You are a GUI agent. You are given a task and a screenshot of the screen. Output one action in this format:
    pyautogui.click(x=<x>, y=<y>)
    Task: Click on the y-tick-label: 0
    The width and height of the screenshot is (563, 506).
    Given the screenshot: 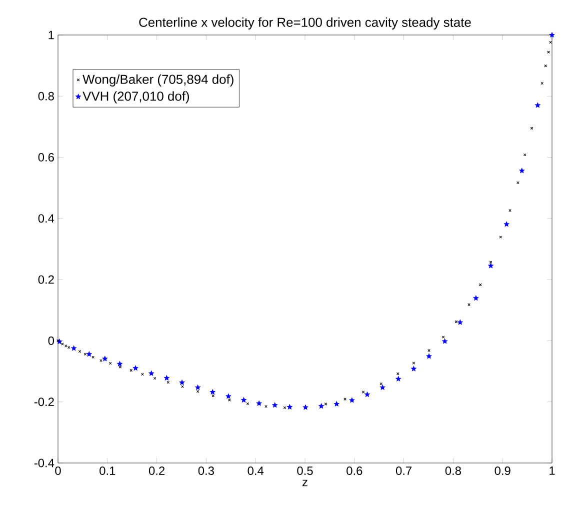 What is the action you would take?
    pyautogui.click(x=51, y=340)
    